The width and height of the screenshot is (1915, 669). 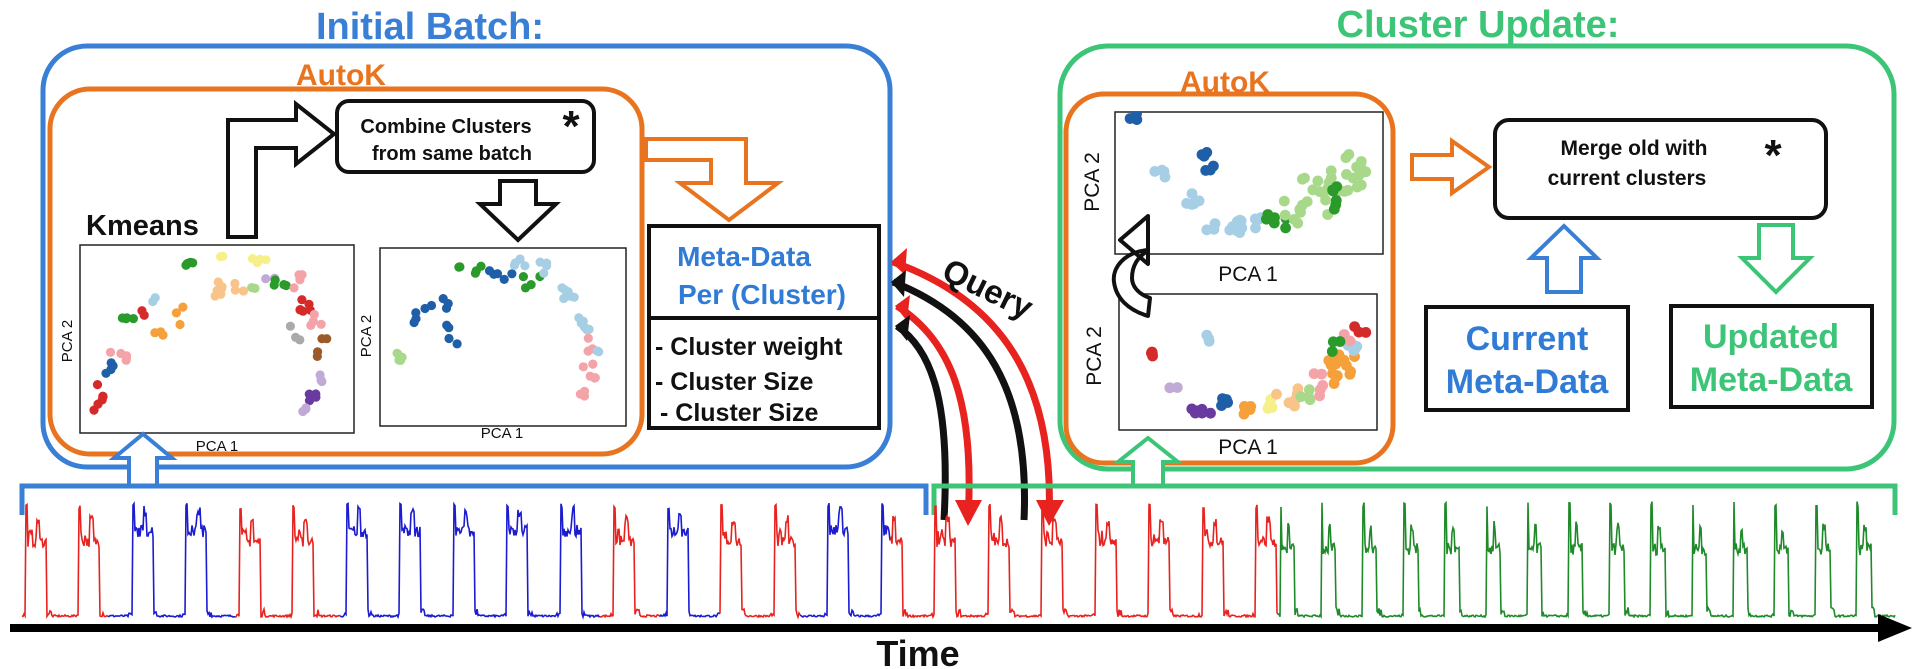 What do you see at coordinates (764, 327) in the screenshot?
I see `metadata-frame` at bounding box center [764, 327].